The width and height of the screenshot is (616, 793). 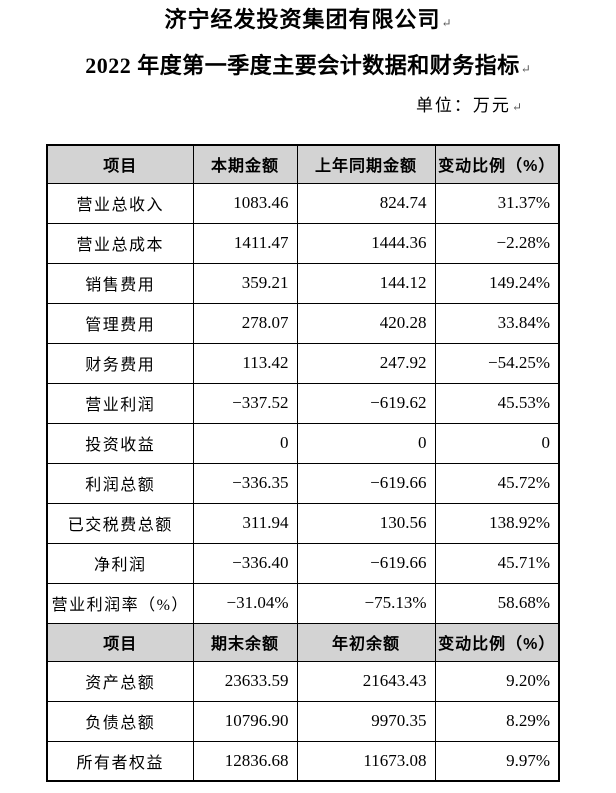 What do you see at coordinates (120, 203) in the screenshot?
I see `row-label-cell: 营业总收入` at bounding box center [120, 203].